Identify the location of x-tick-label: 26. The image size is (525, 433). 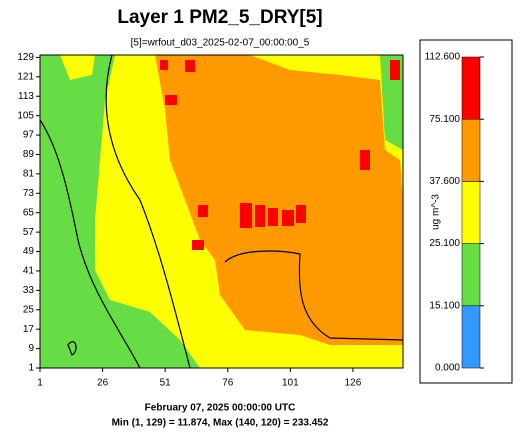
(103, 383).